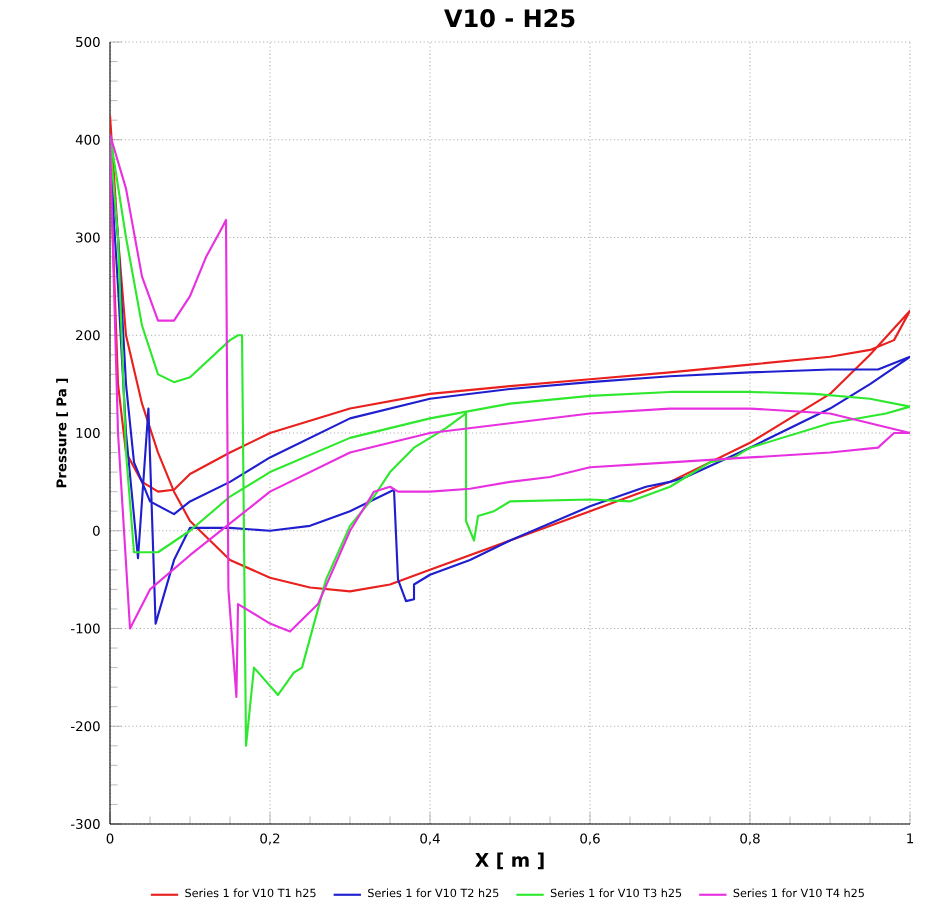  Describe the element at coordinates (509, 18) in the screenshot. I see `chart-title: V10 - H25` at that location.